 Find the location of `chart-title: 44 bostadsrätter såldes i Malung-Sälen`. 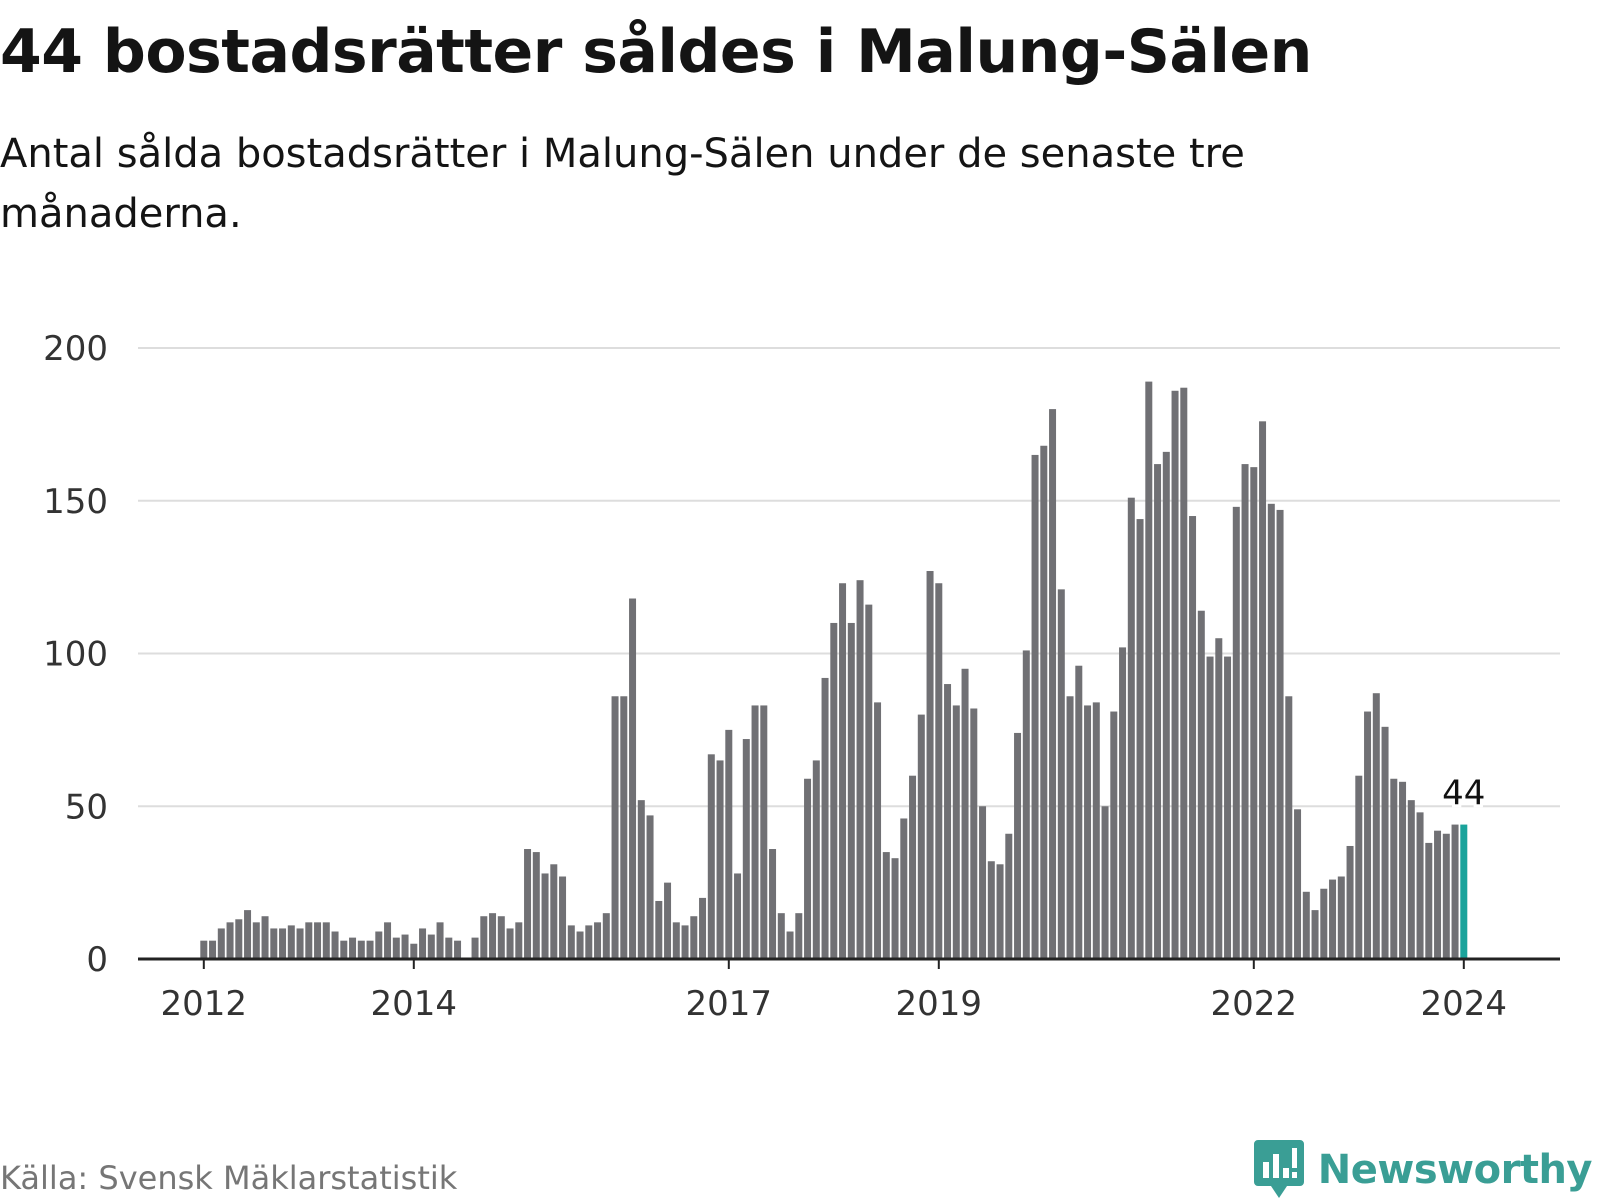

chart-title: 44 bostadsrätter såldes i Malung-Sälen is located at coordinates (656, 52).